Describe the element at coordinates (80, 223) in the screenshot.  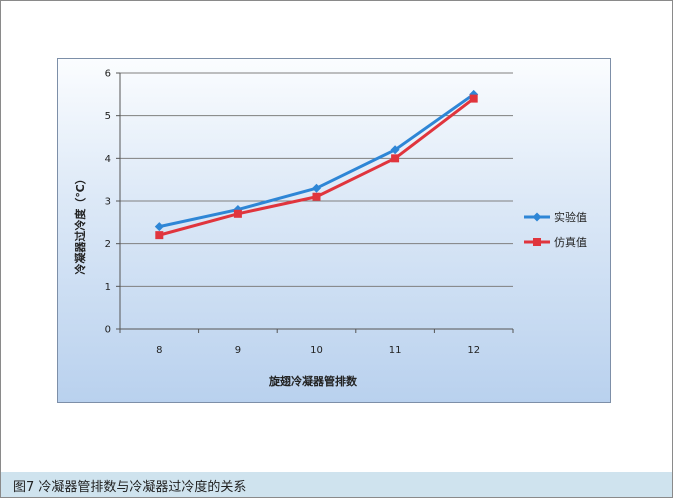
I see `y-axis-title: 冷凝器过冷度（℃）` at that location.